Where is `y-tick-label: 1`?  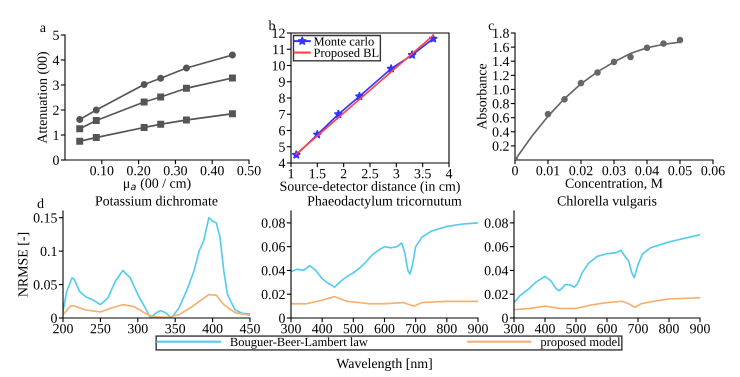
y-tick-label: 1 is located at coordinates (56, 135).